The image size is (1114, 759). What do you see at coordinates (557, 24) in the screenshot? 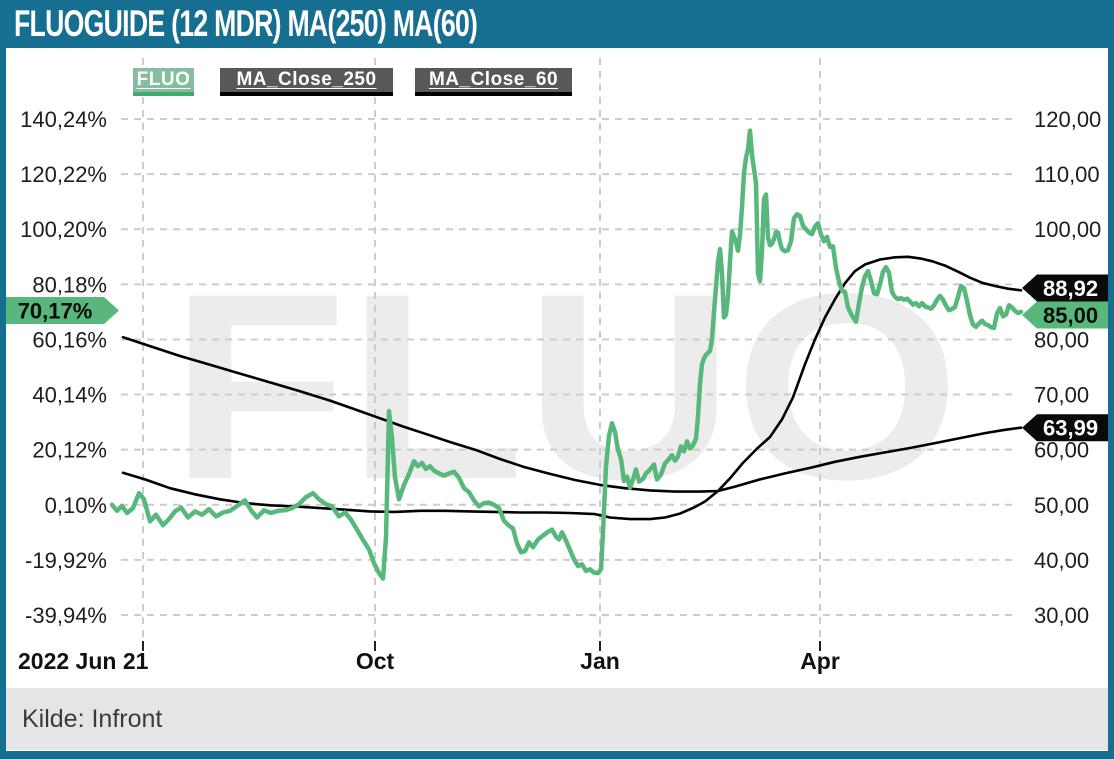
I see `title-bar: FLUOGUIDE (12 MDR) MA(250) MA(60)` at bounding box center [557, 24].